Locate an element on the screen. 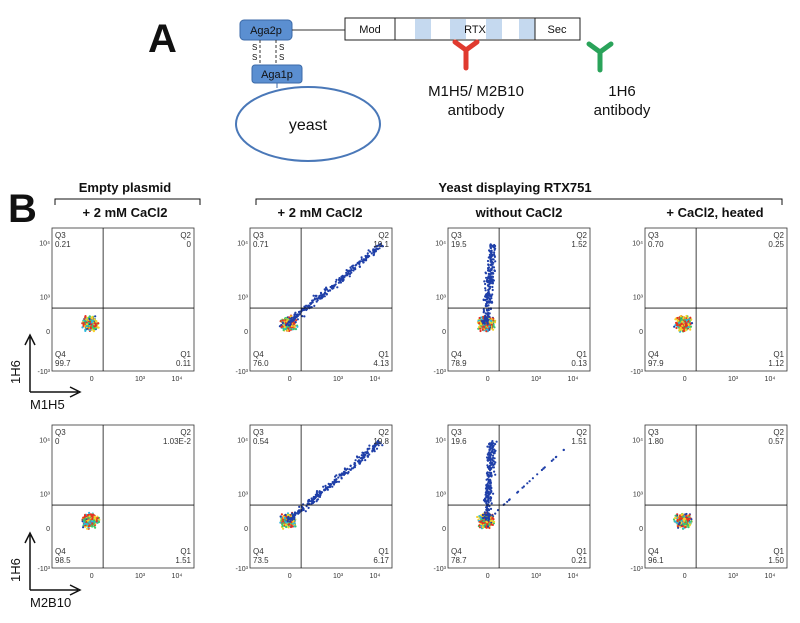 This screenshot has width=800, height=623. quadrant-value: 99.7 is located at coordinates (63, 363).